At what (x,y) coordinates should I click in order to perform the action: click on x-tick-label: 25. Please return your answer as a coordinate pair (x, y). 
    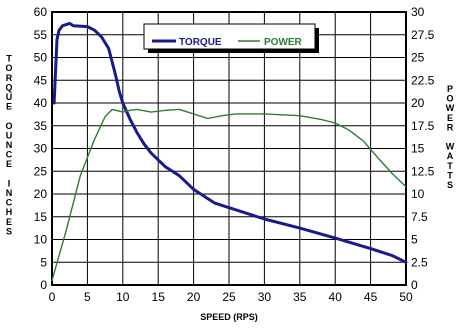
    Looking at the image, I should click on (229, 297).